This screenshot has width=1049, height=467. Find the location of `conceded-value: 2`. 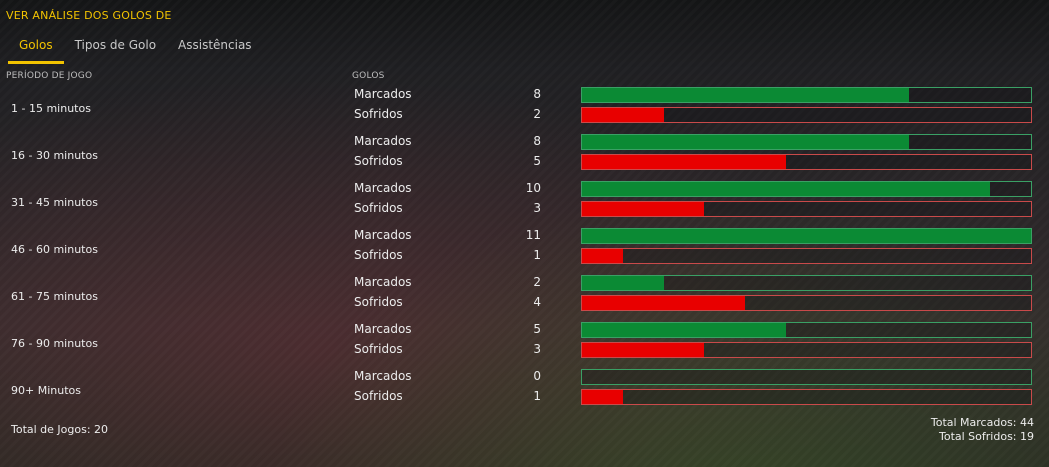

conceded-value: 2 is located at coordinates (537, 114).